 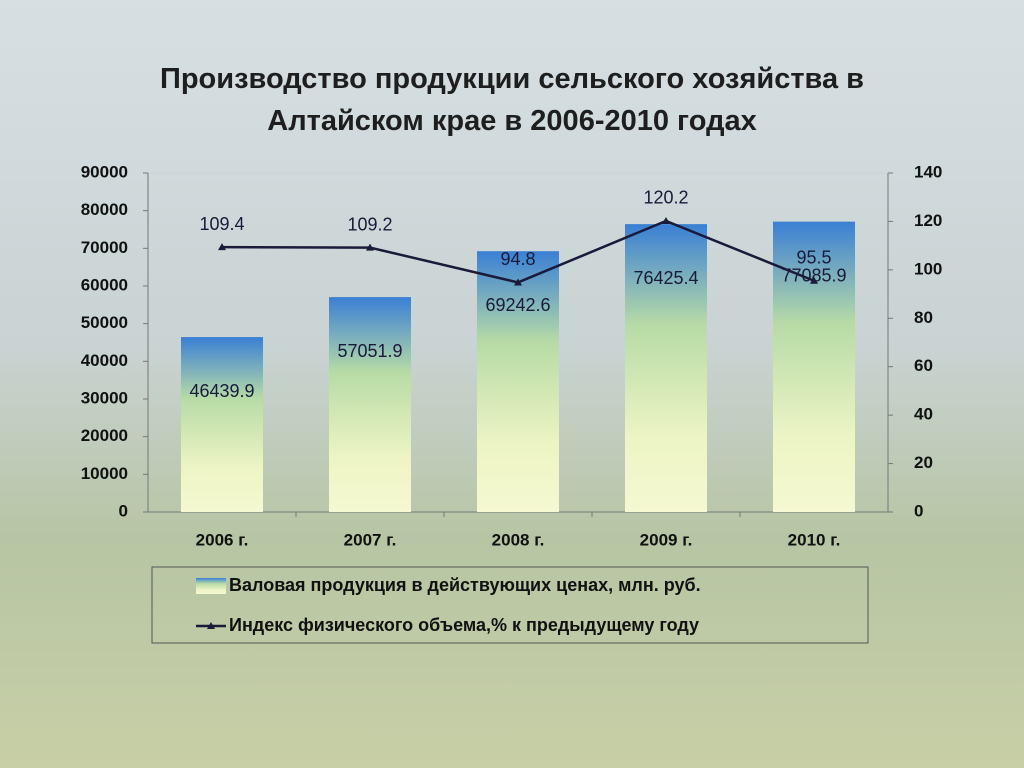 I want to click on legend-swatch, so click(x=211, y=586).